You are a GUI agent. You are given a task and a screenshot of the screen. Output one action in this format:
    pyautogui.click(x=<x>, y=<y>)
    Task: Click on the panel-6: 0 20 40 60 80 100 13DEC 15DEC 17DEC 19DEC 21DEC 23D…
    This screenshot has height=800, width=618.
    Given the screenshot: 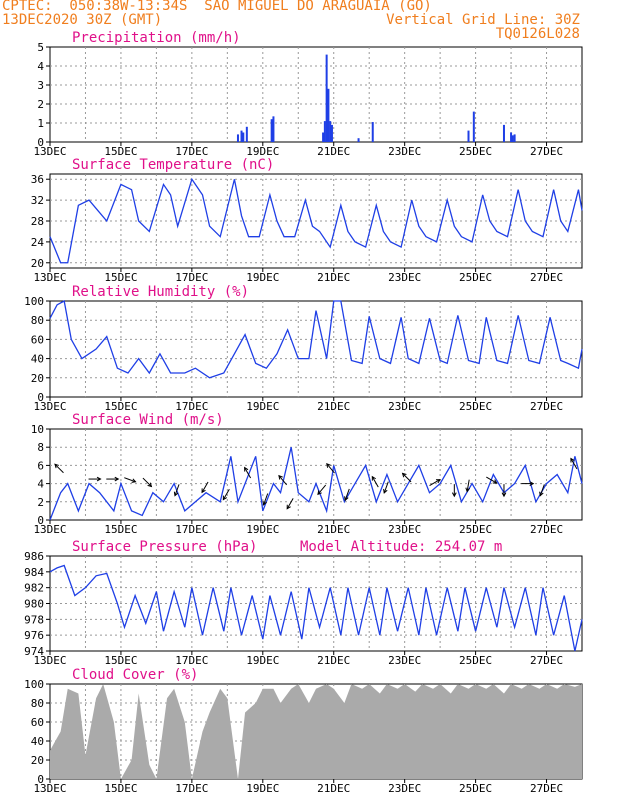 What is the action you would take?
    pyautogui.click(x=303, y=731)
    